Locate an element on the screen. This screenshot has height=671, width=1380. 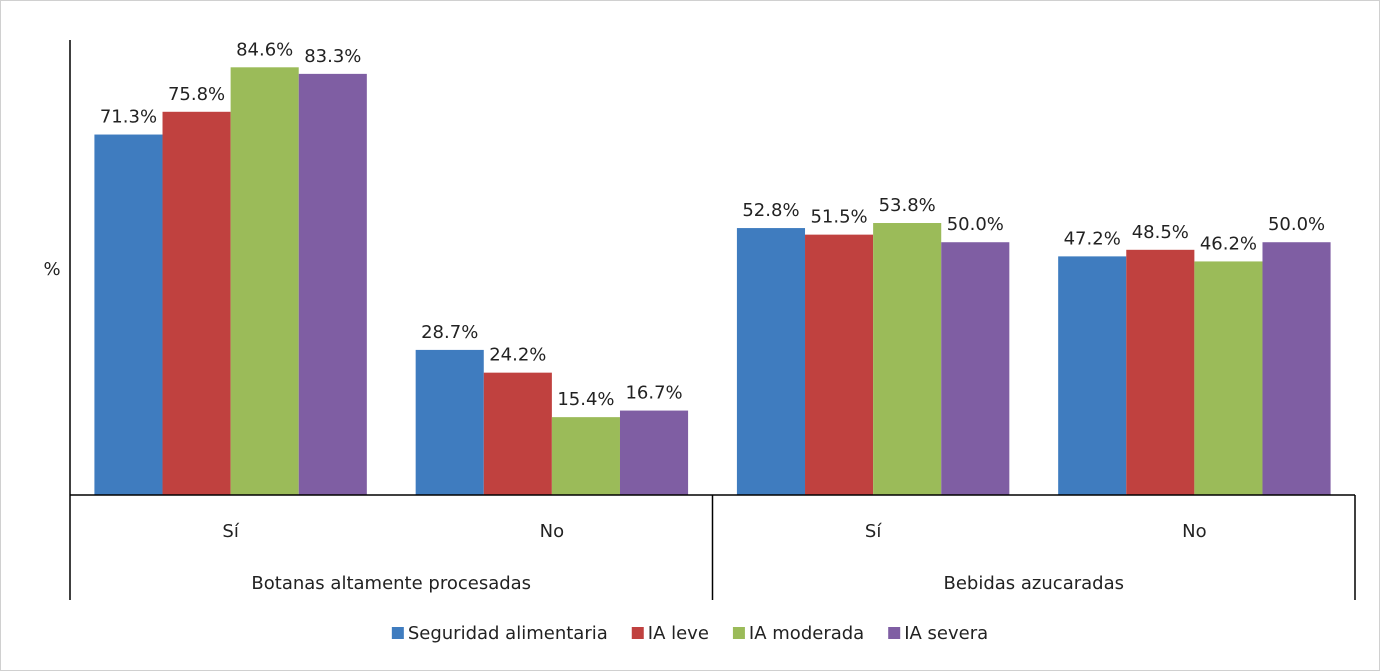
group-label: Bebidas azucaradas is located at coordinates (1034, 583).